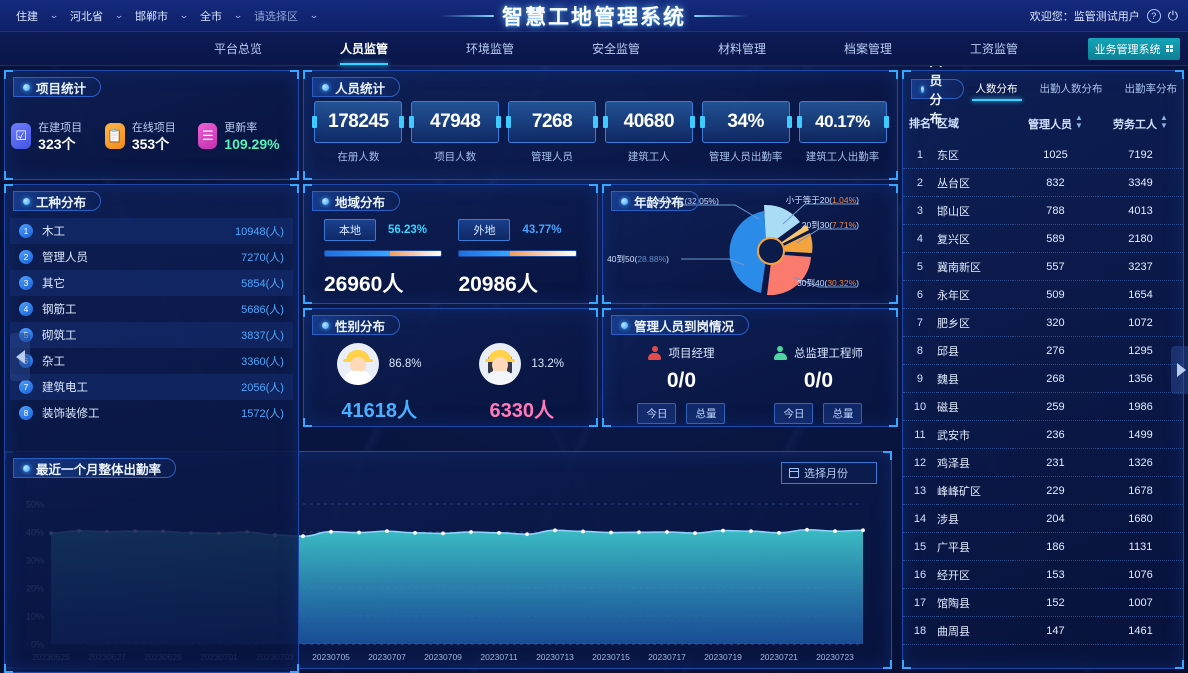 The height and width of the screenshot is (673, 1188). I want to click on tab-environment-supervision: 环境监管, so click(489, 48).